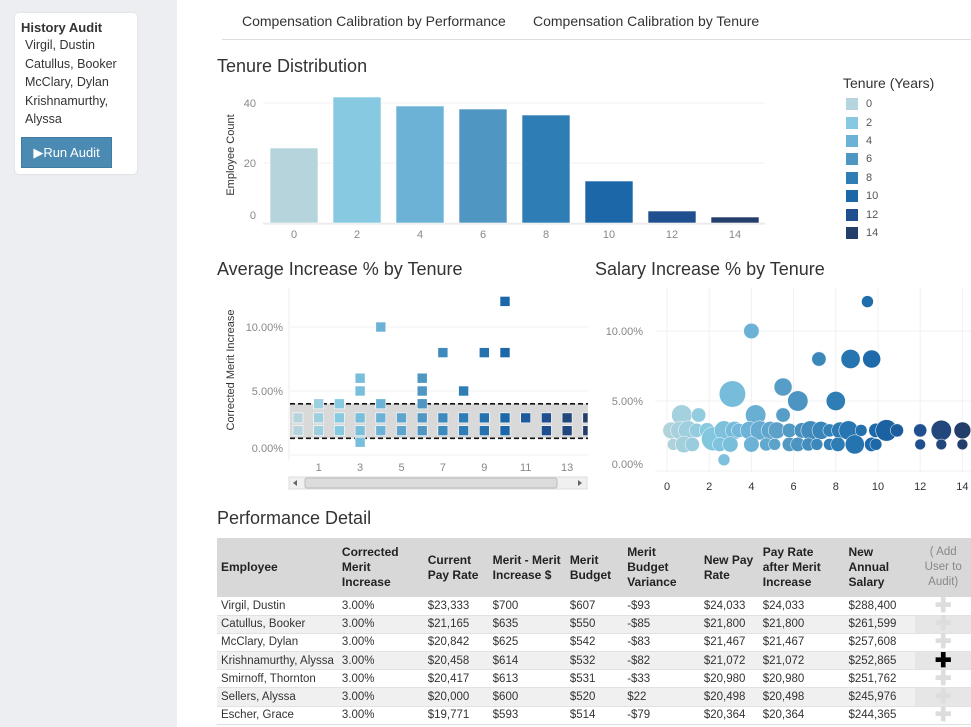 This screenshot has height=727, width=971. Describe the element at coordinates (888, 104) in the screenshot. I see `legend-item: 0` at that location.